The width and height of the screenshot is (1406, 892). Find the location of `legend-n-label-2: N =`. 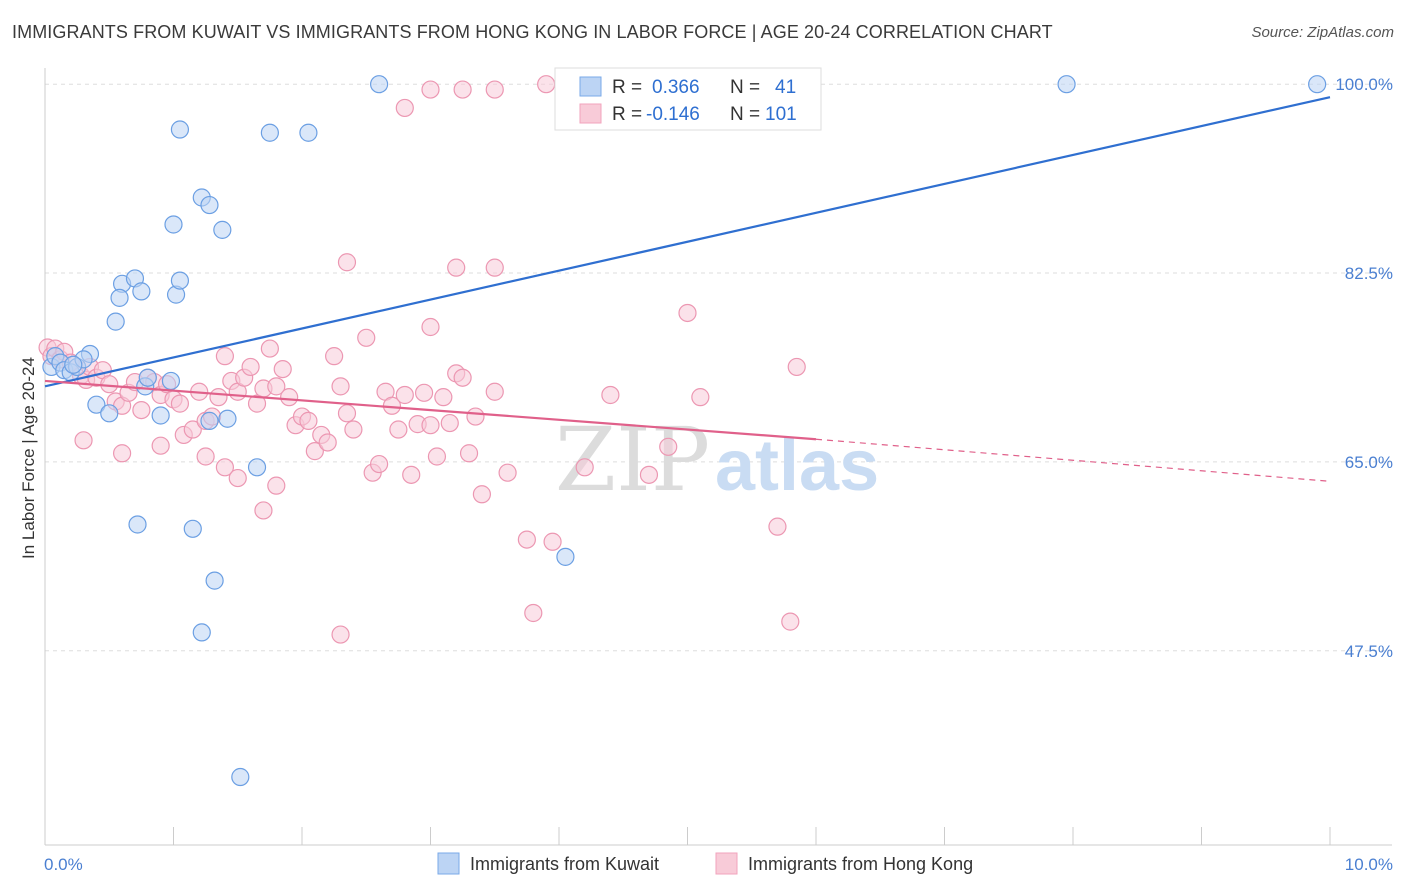

legend-n-label-2: N = is located at coordinates (745, 114).